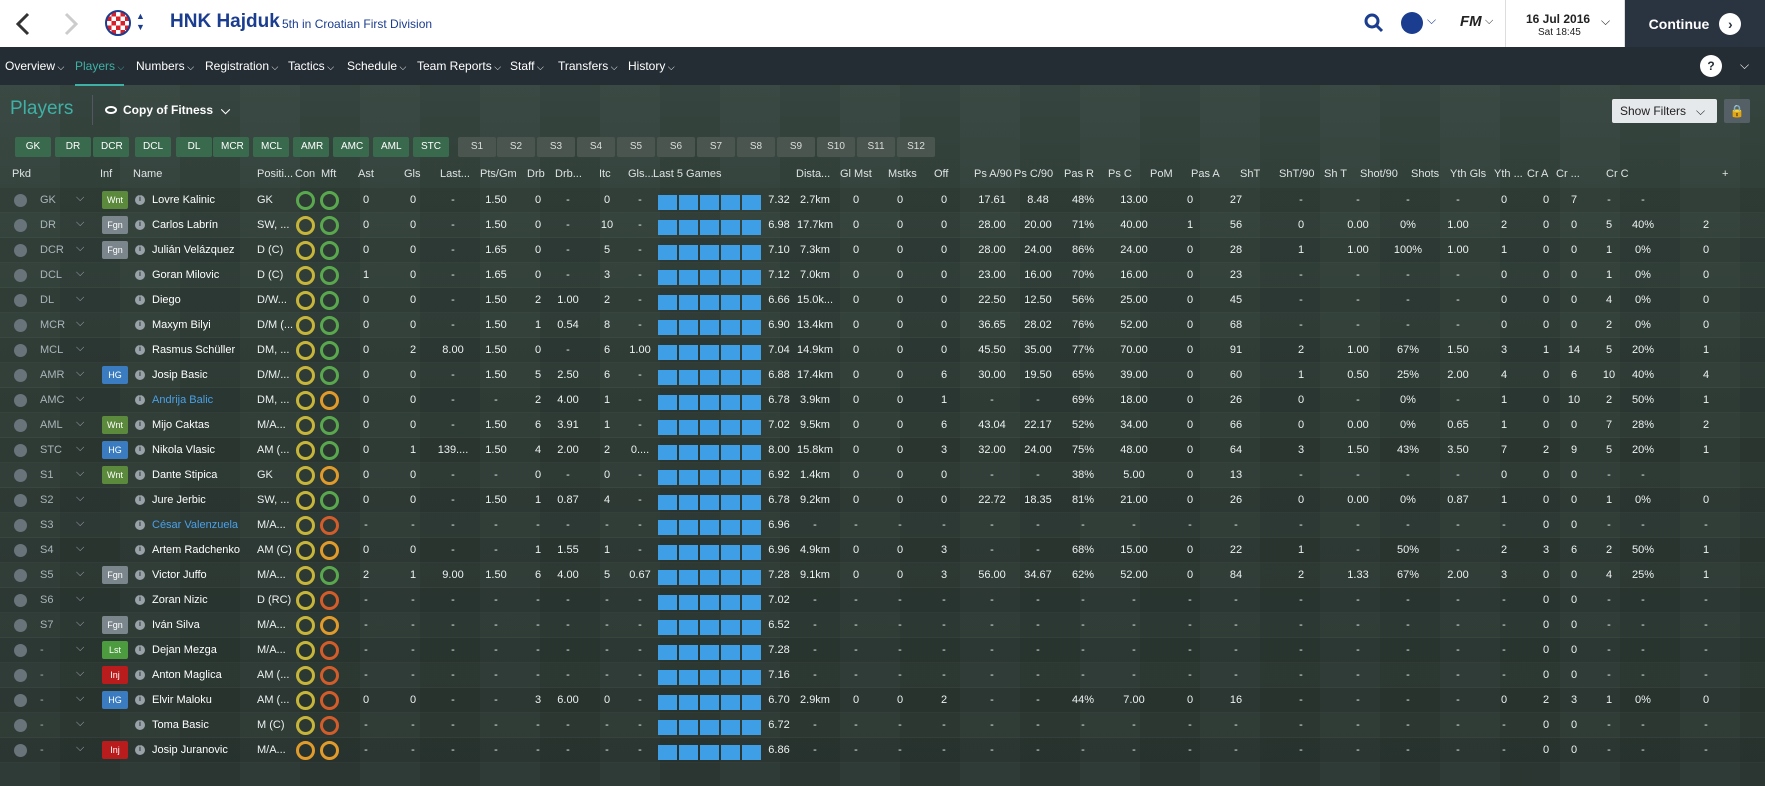 This screenshot has height=786, width=1765. I want to click on column-header-27: Sh T, so click(1336, 174).